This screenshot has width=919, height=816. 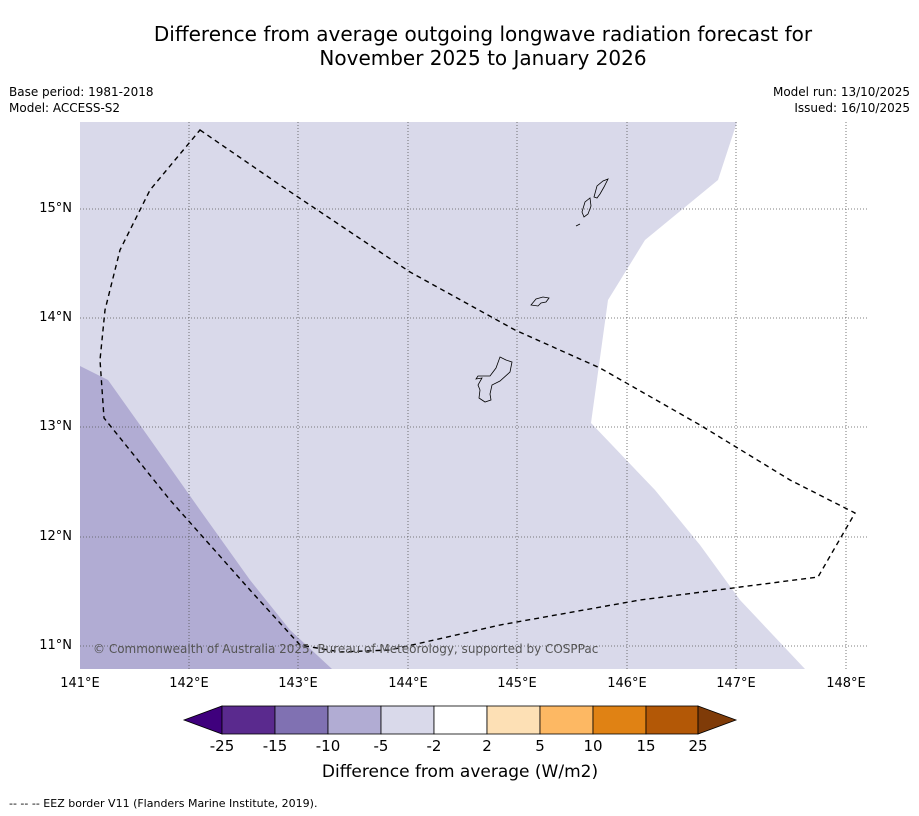 What do you see at coordinates (189, 683) in the screenshot?
I see `lon-label-142: 142°E` at bounding box center [189, 683].